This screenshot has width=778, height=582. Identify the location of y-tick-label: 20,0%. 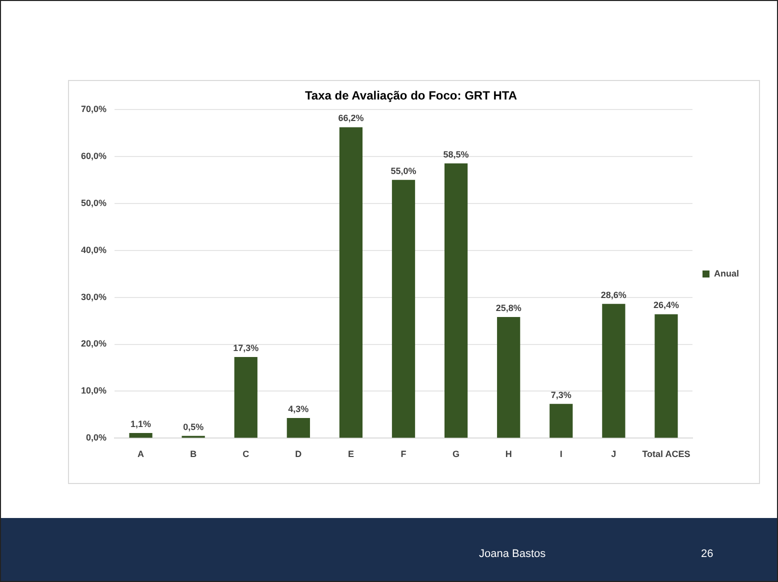
(93, 343).